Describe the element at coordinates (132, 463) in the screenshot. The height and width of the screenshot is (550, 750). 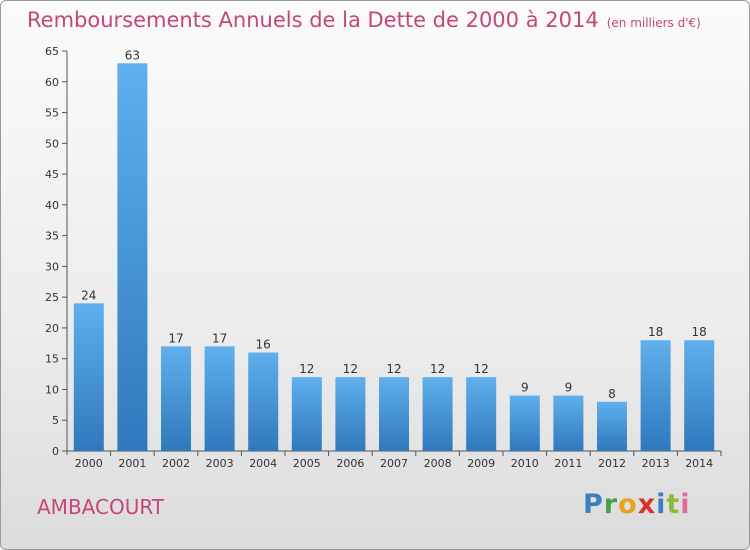
I see `x-tick-label: 2001` at that location.